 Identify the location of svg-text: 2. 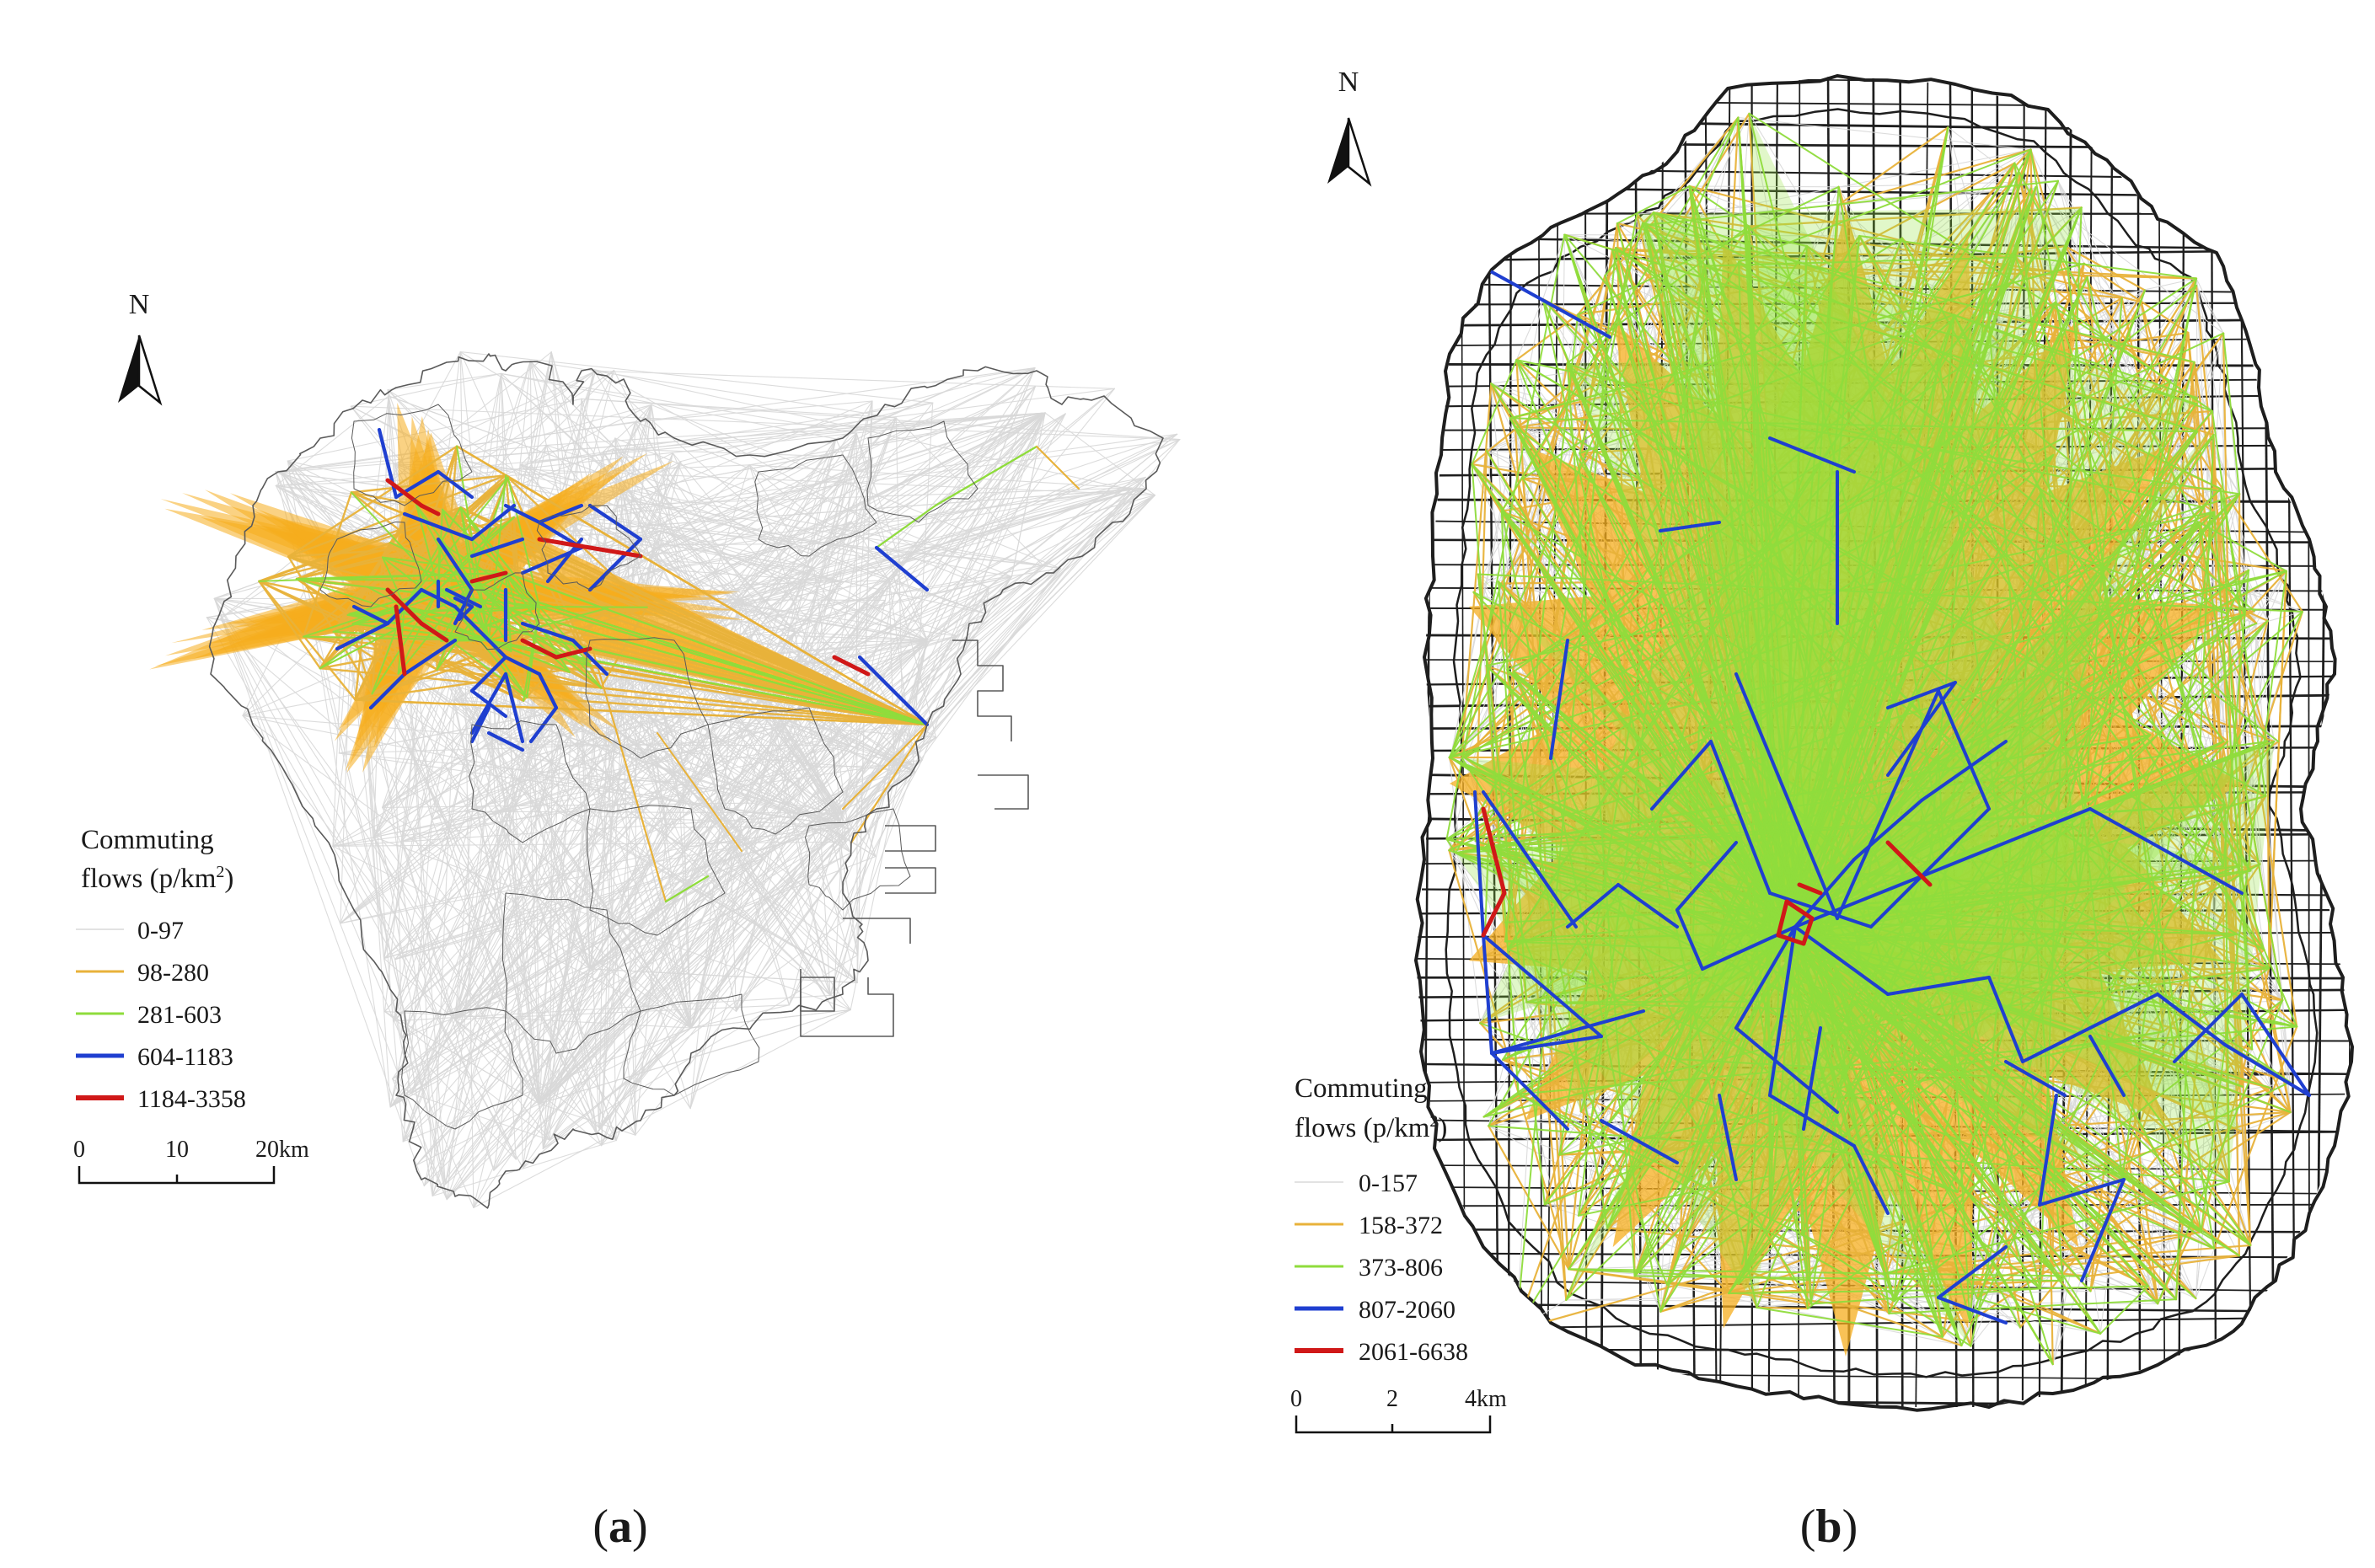
(1392, 1399).